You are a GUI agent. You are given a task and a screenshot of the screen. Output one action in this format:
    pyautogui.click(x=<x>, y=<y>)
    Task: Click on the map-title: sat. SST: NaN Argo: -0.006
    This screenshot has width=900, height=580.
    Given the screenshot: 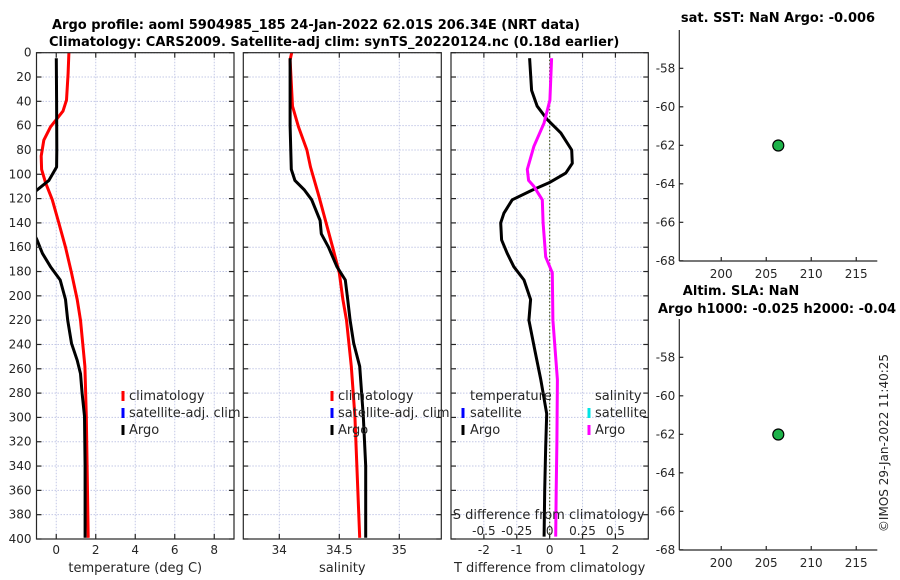 What is the action you would take?
    pyautogui.click(x=778, y=18)
    